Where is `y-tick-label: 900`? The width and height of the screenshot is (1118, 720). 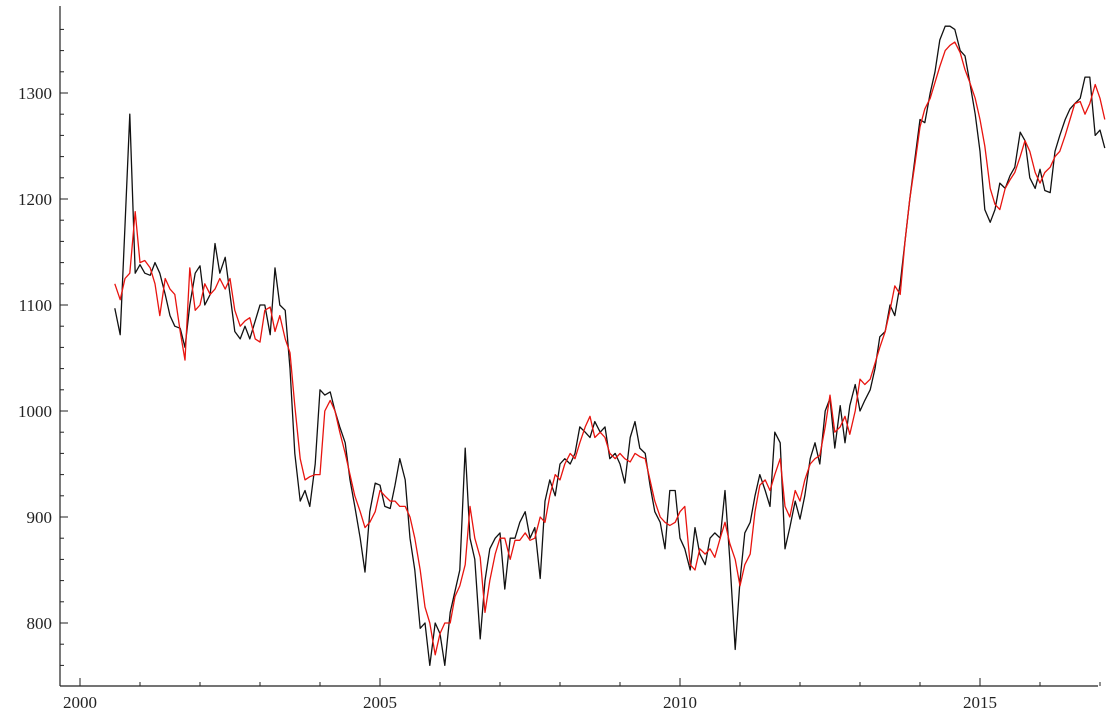
y-tick-label: 900 is located at coordinates (40, 517).